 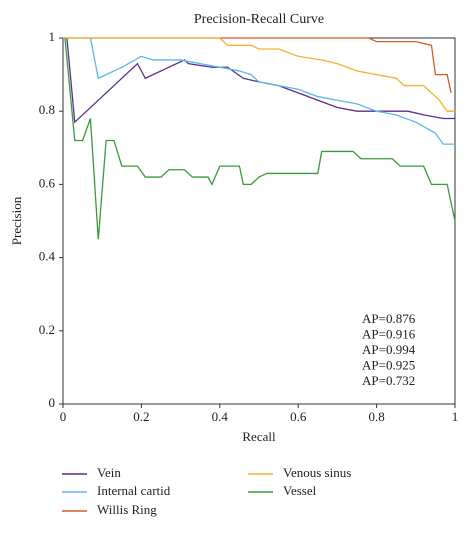 I want to click on ap-annotation: AP=0.916, so click(x=389, y=333).